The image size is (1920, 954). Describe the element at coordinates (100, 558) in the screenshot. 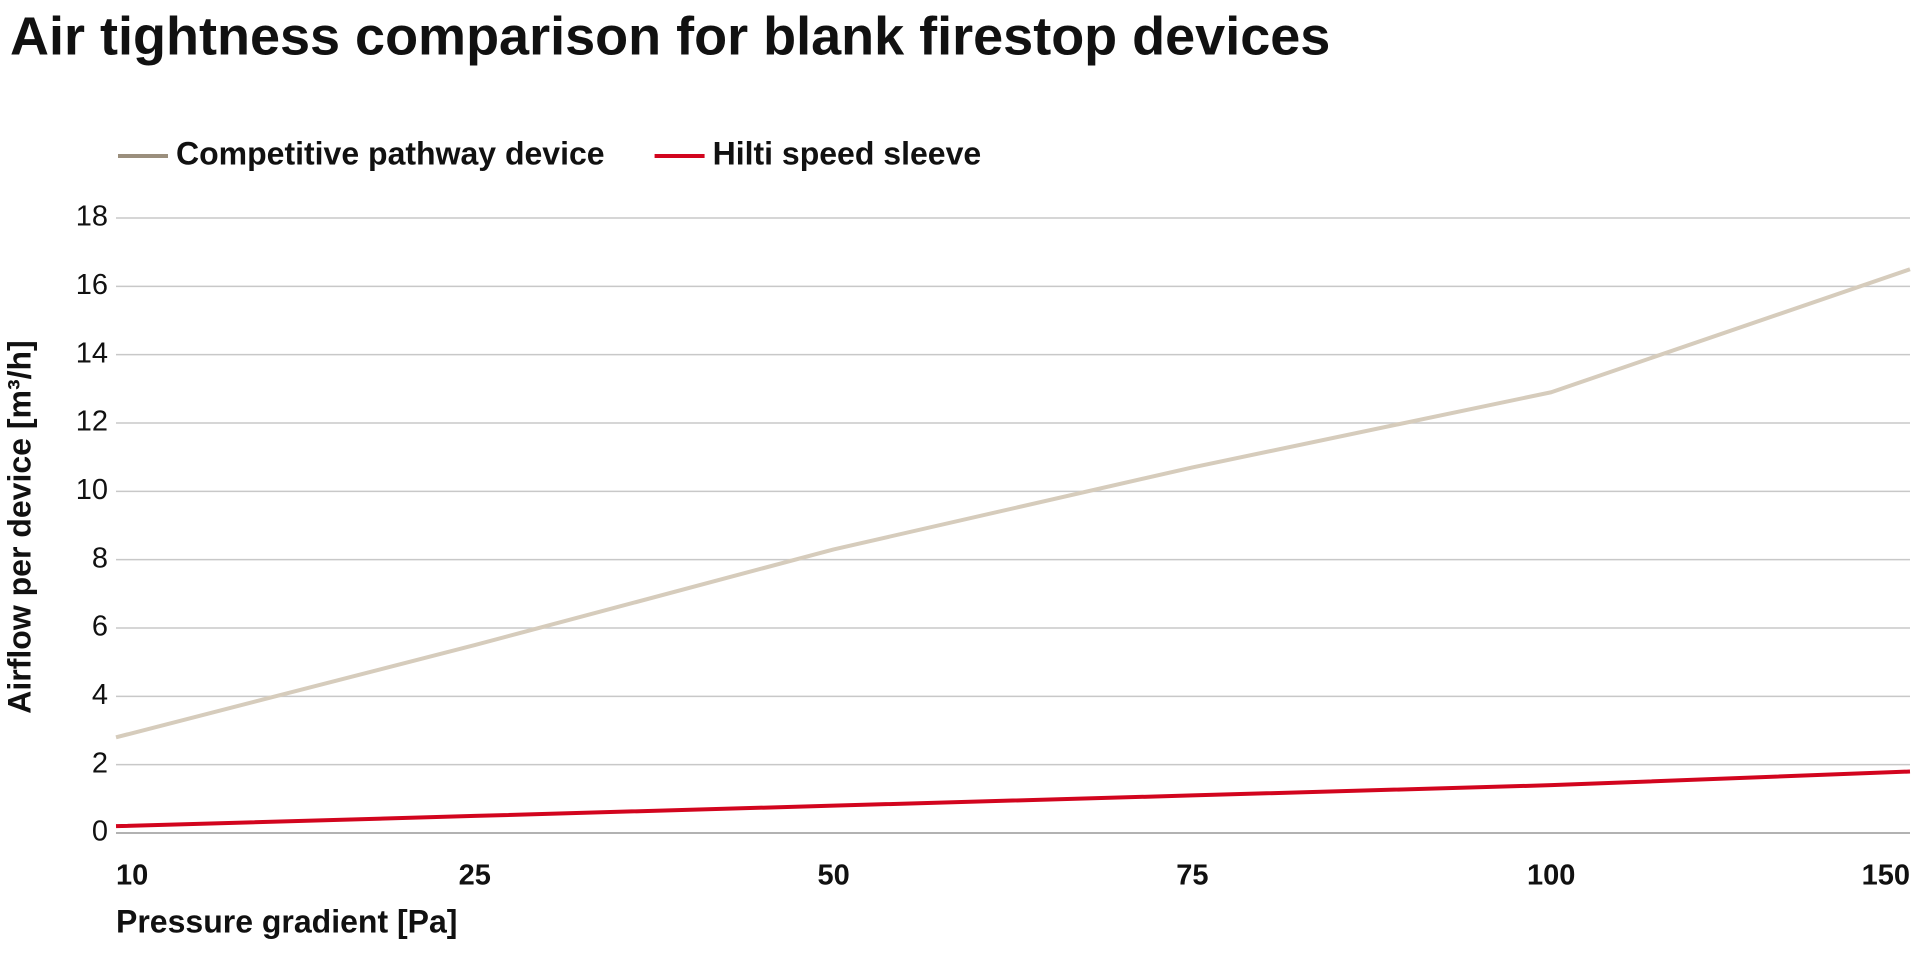

I see `y-tick-label: 8` at that location.